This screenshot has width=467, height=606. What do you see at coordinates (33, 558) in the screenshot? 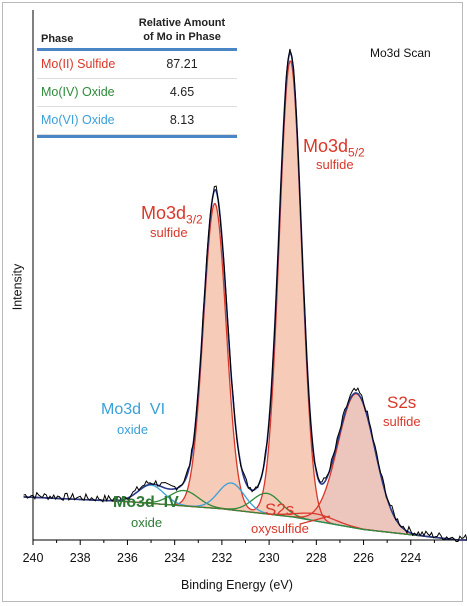
I see `x-tick-label-240: 240` at bounding box center [33, 558].